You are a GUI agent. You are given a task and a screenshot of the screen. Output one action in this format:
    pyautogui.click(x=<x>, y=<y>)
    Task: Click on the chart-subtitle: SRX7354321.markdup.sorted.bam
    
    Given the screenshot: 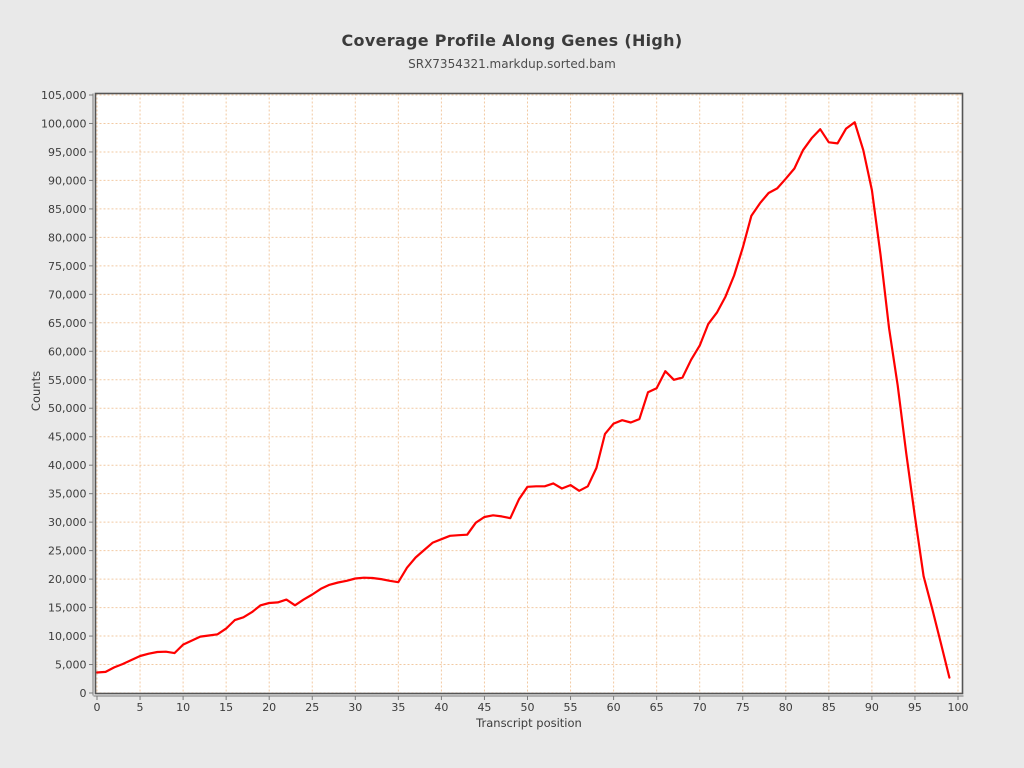 What is the action you would take?
    pyautogui.click(x=512, y=64)
    